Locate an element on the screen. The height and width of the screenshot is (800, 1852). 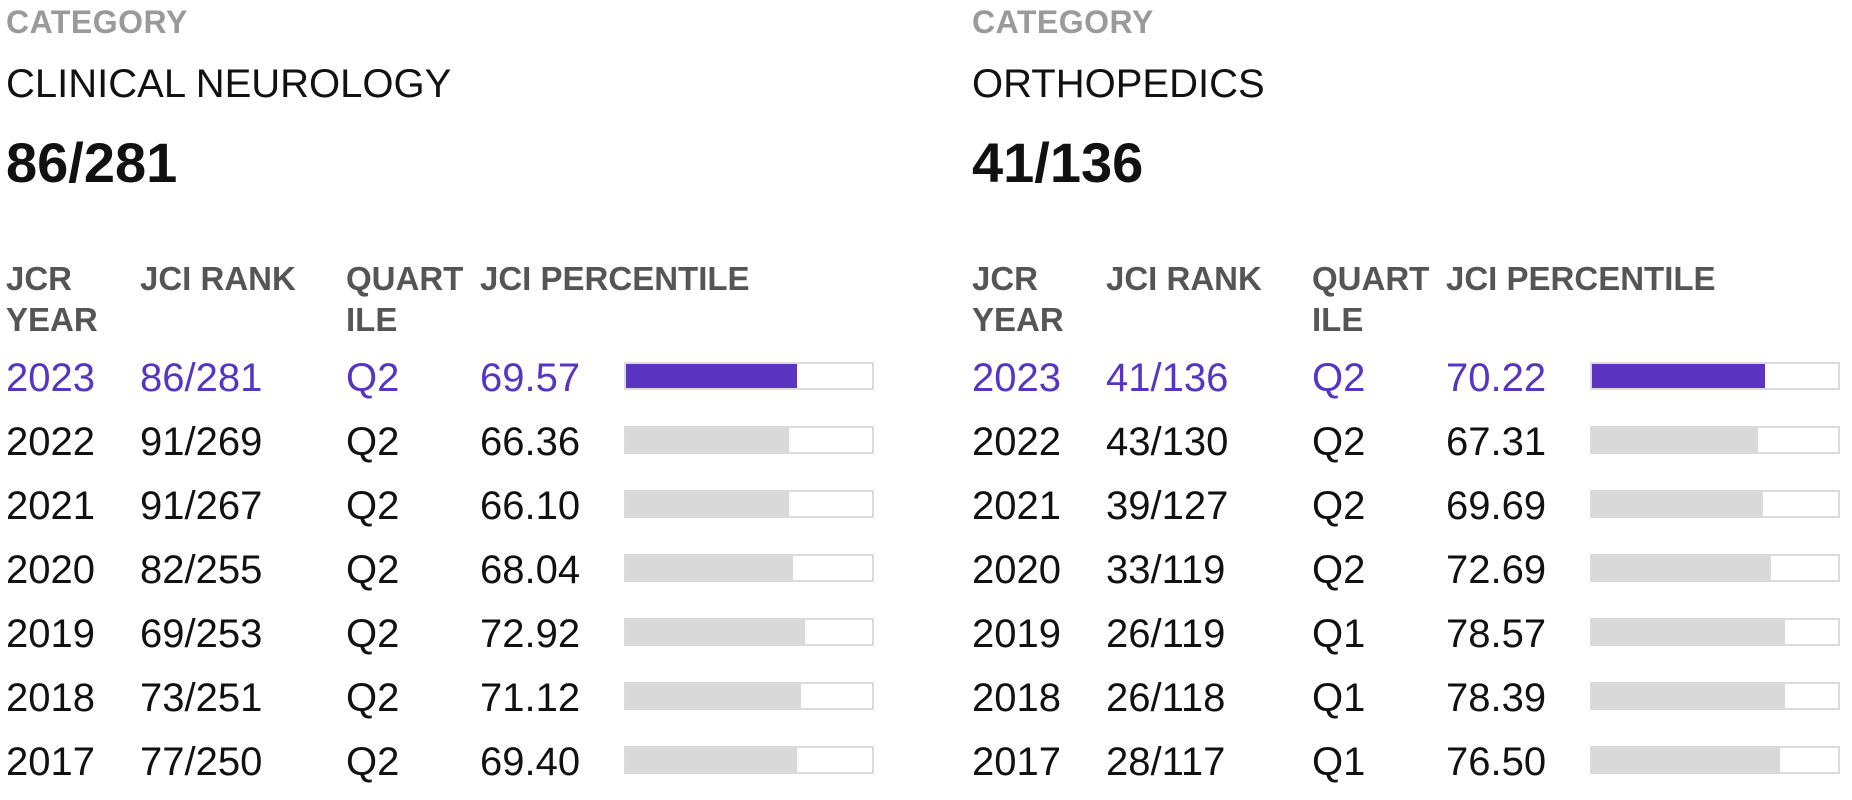
category-name: CLINICAL NEUROLOGY is located at coordinates (229, 84).